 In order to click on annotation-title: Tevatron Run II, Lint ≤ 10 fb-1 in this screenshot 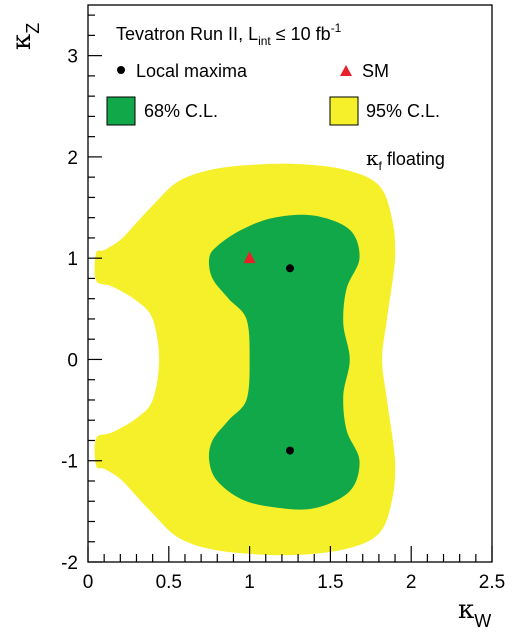, I will do `click(229, 34)`.